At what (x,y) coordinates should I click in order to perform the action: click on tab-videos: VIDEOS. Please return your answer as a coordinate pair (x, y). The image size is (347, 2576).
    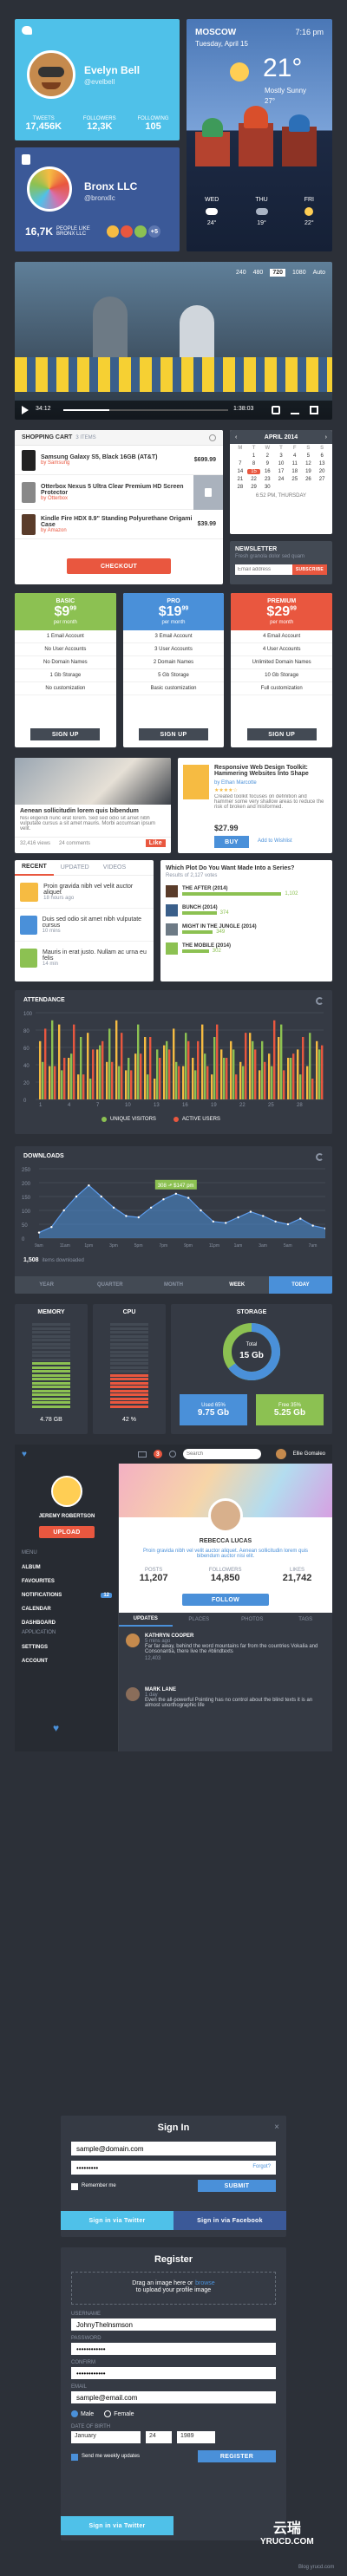
    Looking at the image, I should click on (114, 868).